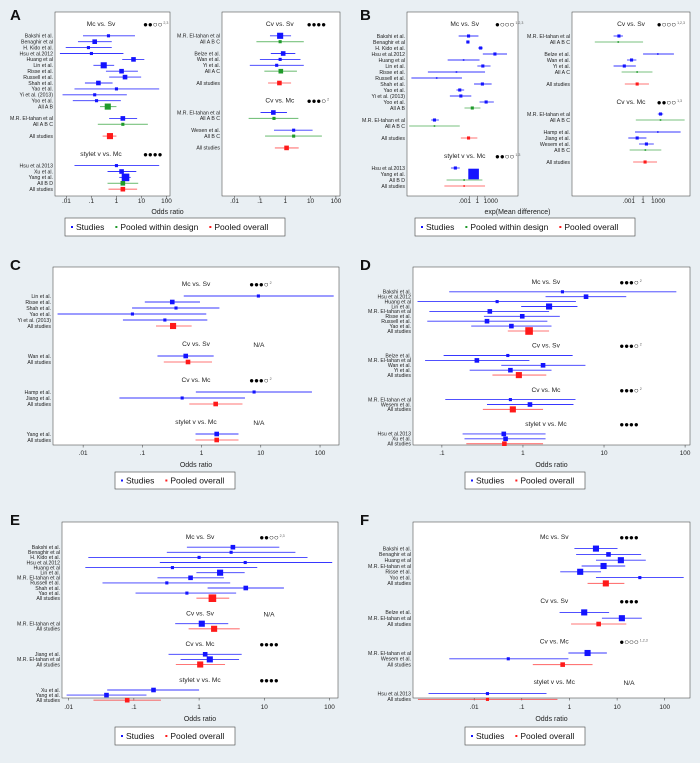  What do you see at coordinates (525, 480) in the screenshot?
I see `legend: Studies Pooled overall` at bounding box center [525, 480].